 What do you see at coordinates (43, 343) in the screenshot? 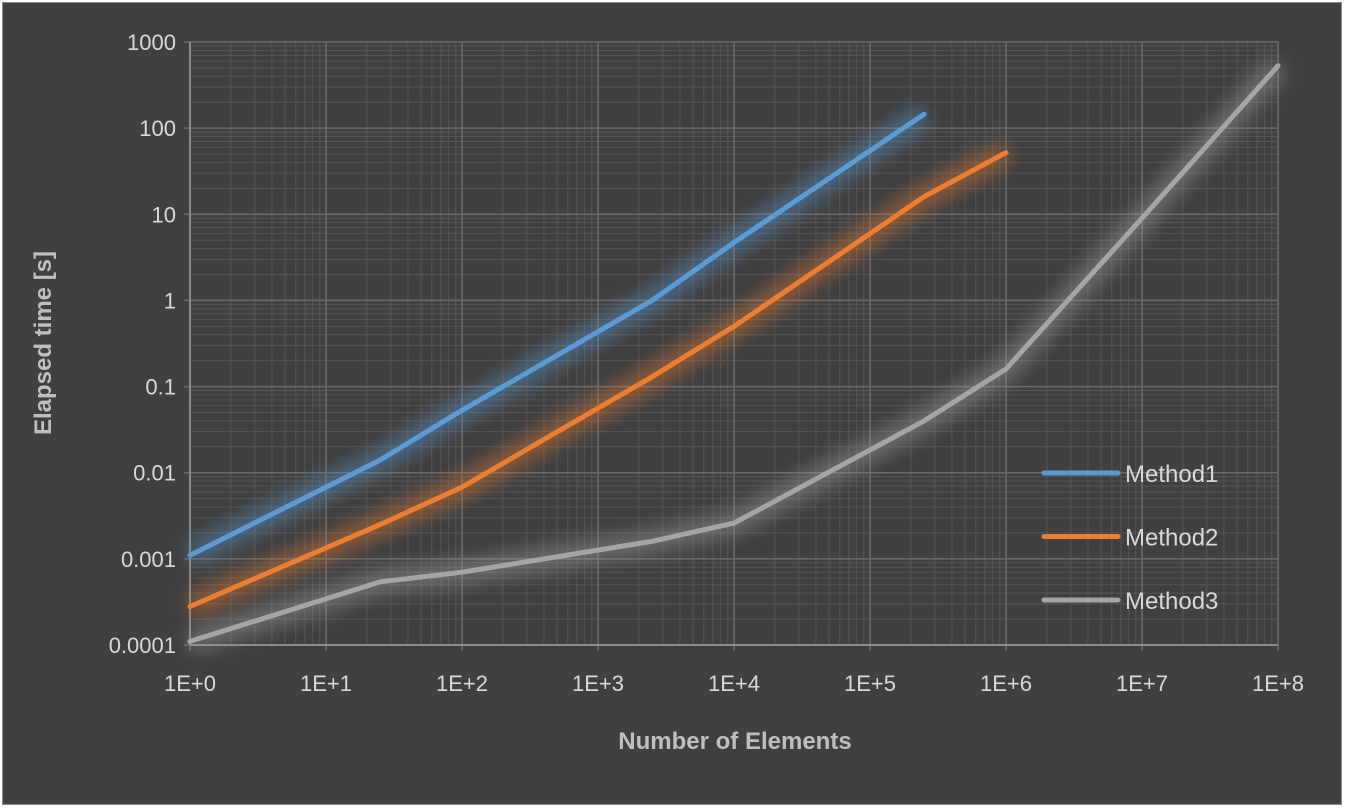
I see `y-axis-title: Elapsed time [s]` at bounding box center [43, 343].